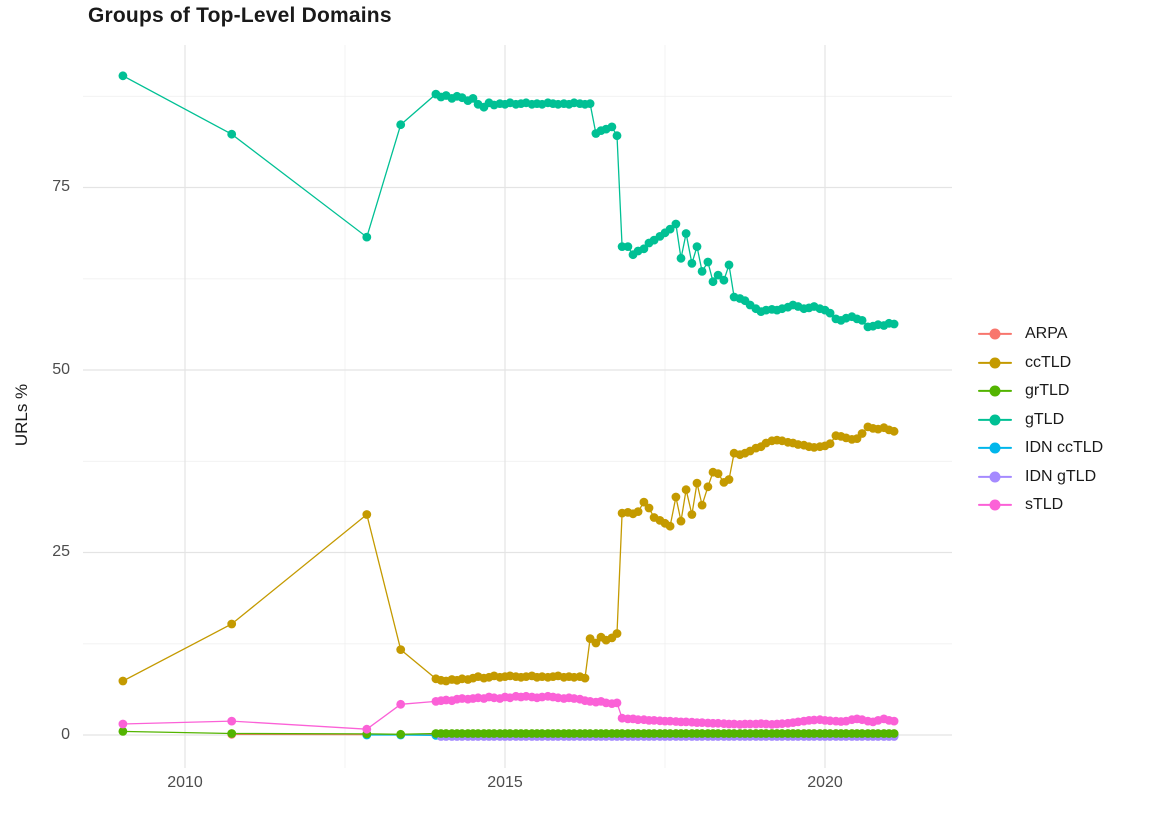 Image resolution: width=1164 pixels, height=827 pixels. Describe the element at coordinates (825, 782) in the screenshot. I see `x-tick-2020: 2020` at that location.